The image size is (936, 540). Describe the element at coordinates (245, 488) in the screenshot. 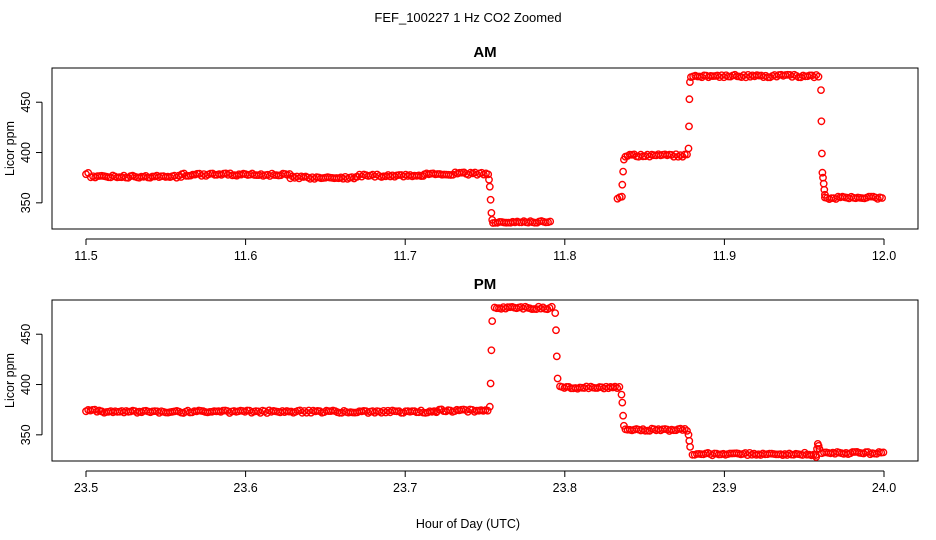

I see `x-tick-label: 23.6` at that location.